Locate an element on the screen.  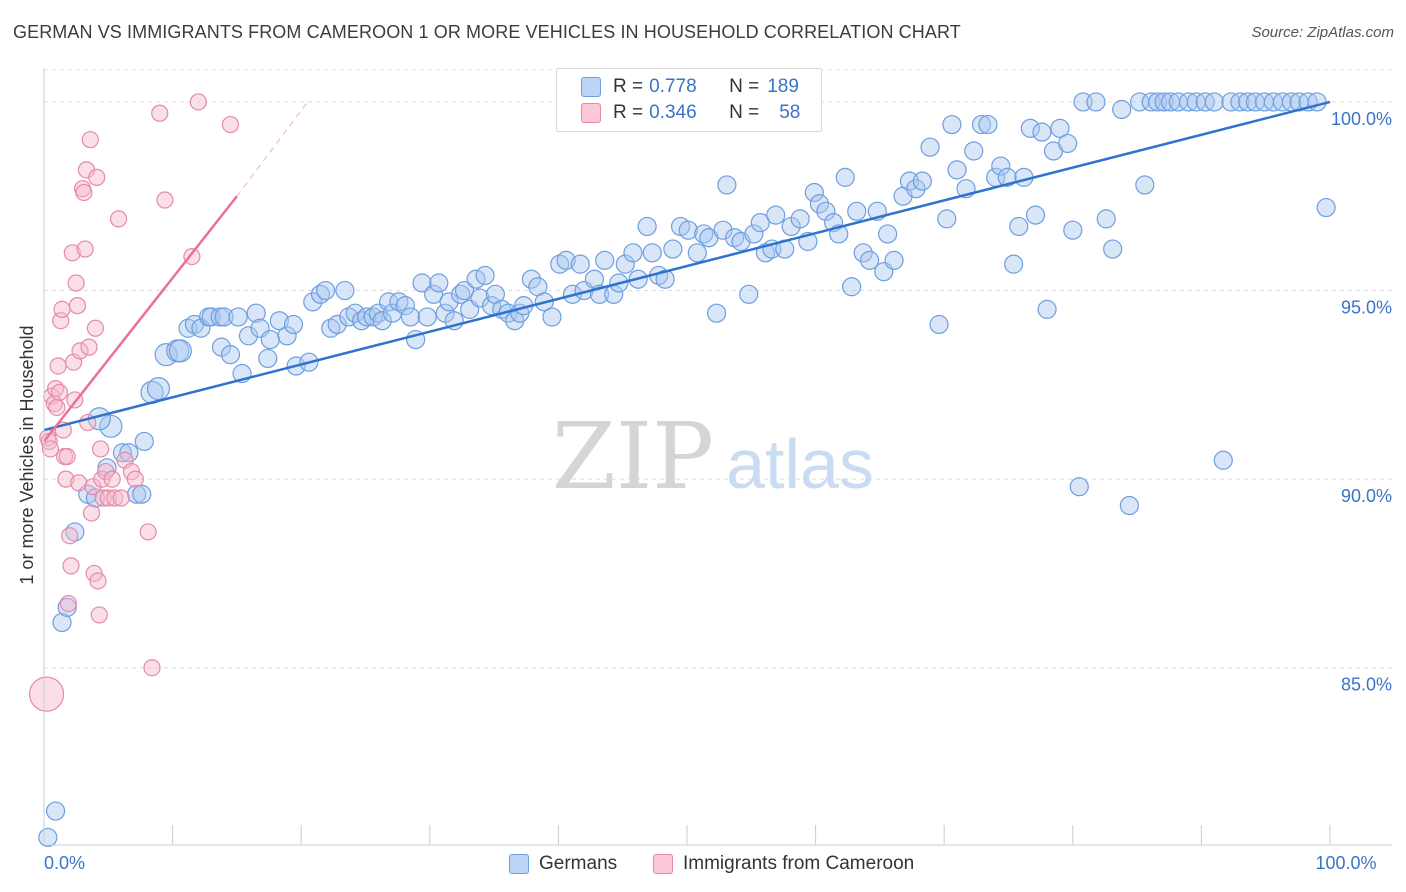
stats-legend: R = 0.778 N = 189 R = 0.346 N = 58 is located at coordinates (689, 100).